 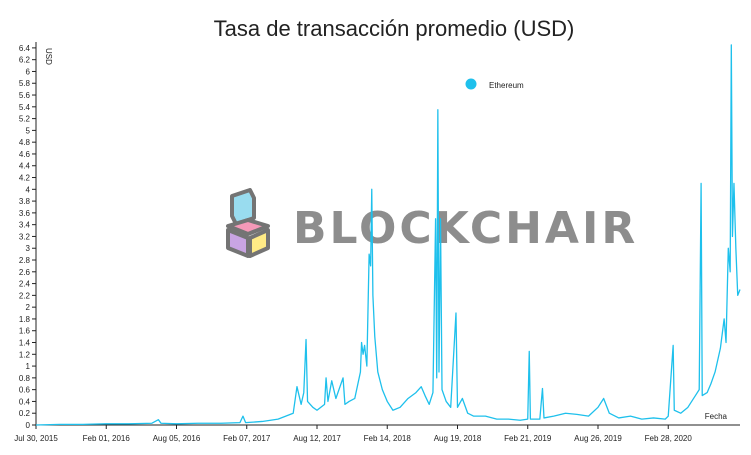 I want to click on y-tick-label: 0.4, so click(x=25, y=401).